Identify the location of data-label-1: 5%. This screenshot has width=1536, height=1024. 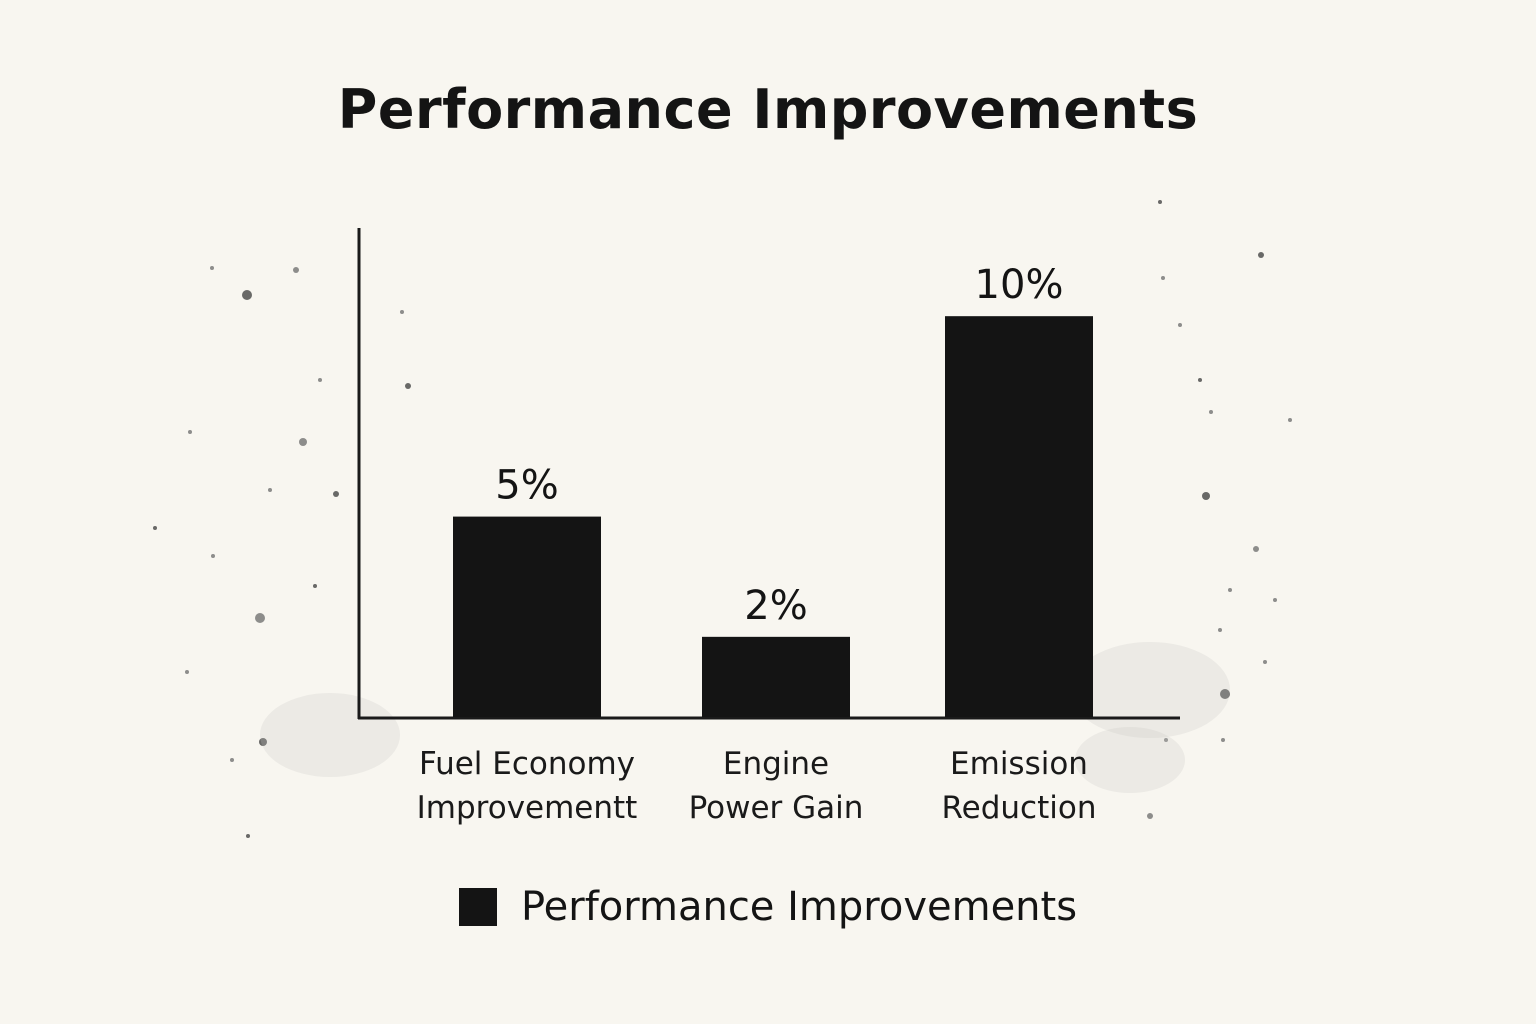
(526, 486).